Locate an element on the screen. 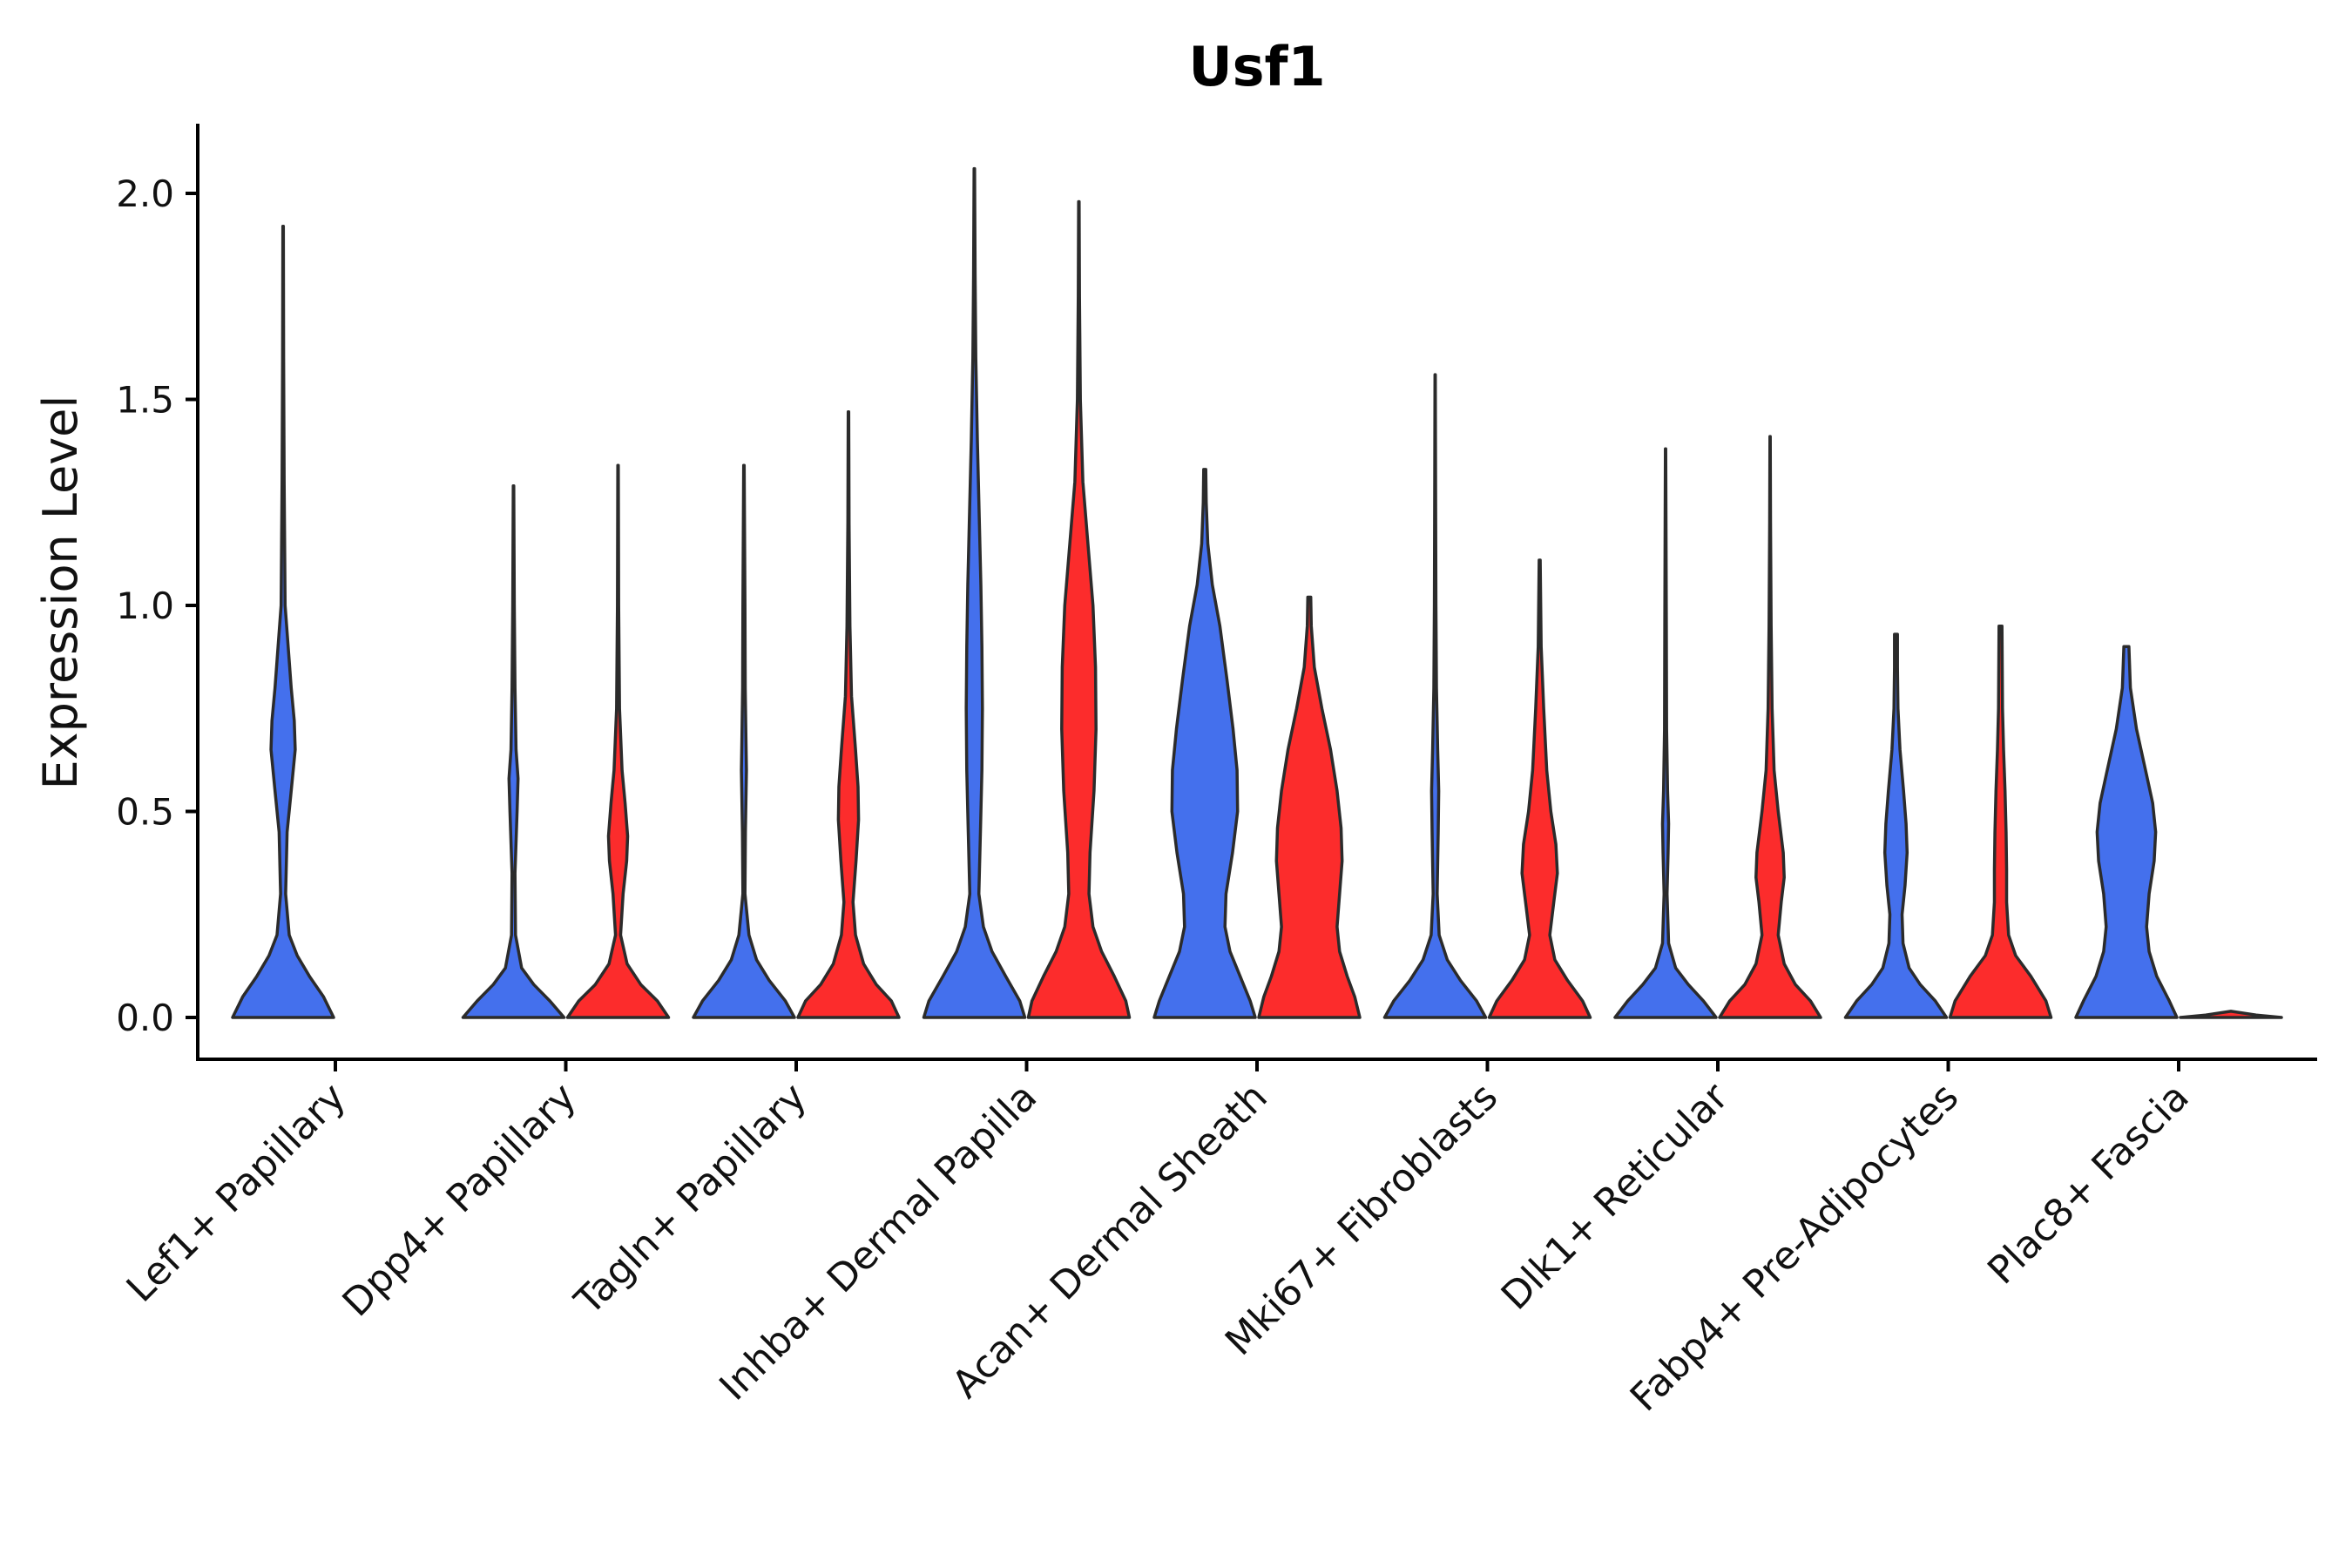  y-tick-label: 1.0 is located at coordinates (145, 606).